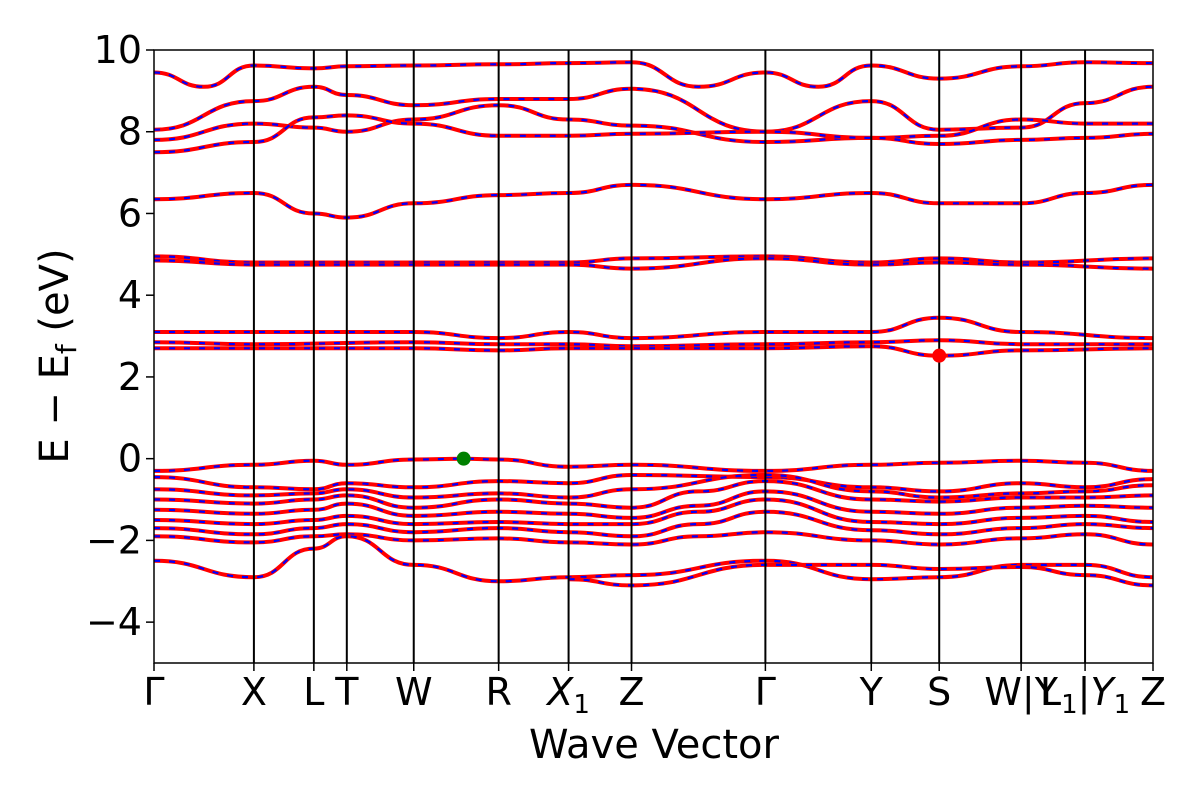  I want to click on x-tick-label: R, so click(498, 692).